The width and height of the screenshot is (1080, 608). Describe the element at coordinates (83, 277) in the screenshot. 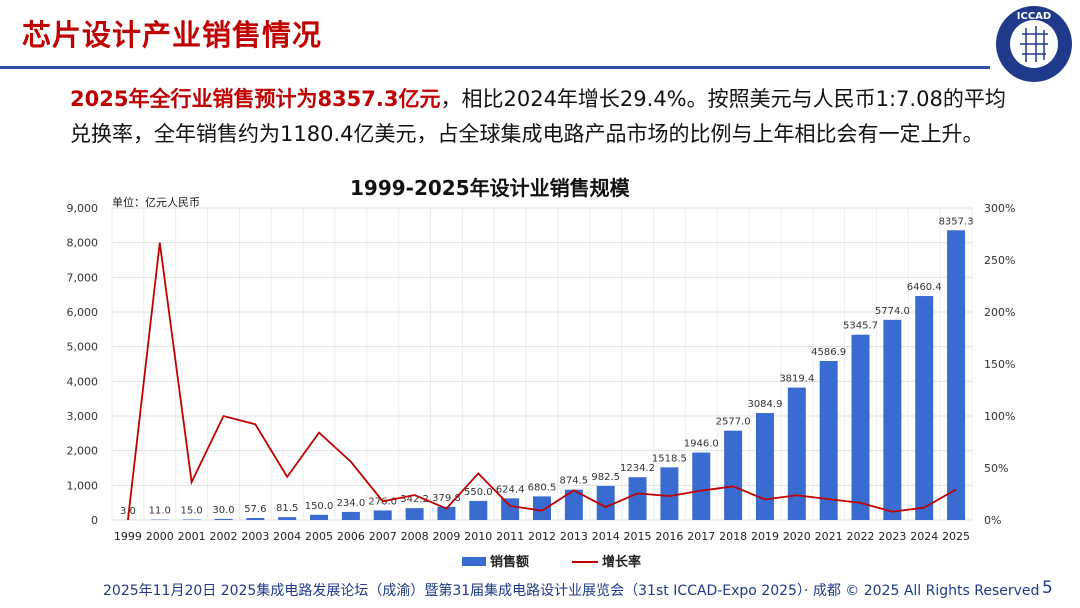

I see `left-tick-label: 7,000` at that location.